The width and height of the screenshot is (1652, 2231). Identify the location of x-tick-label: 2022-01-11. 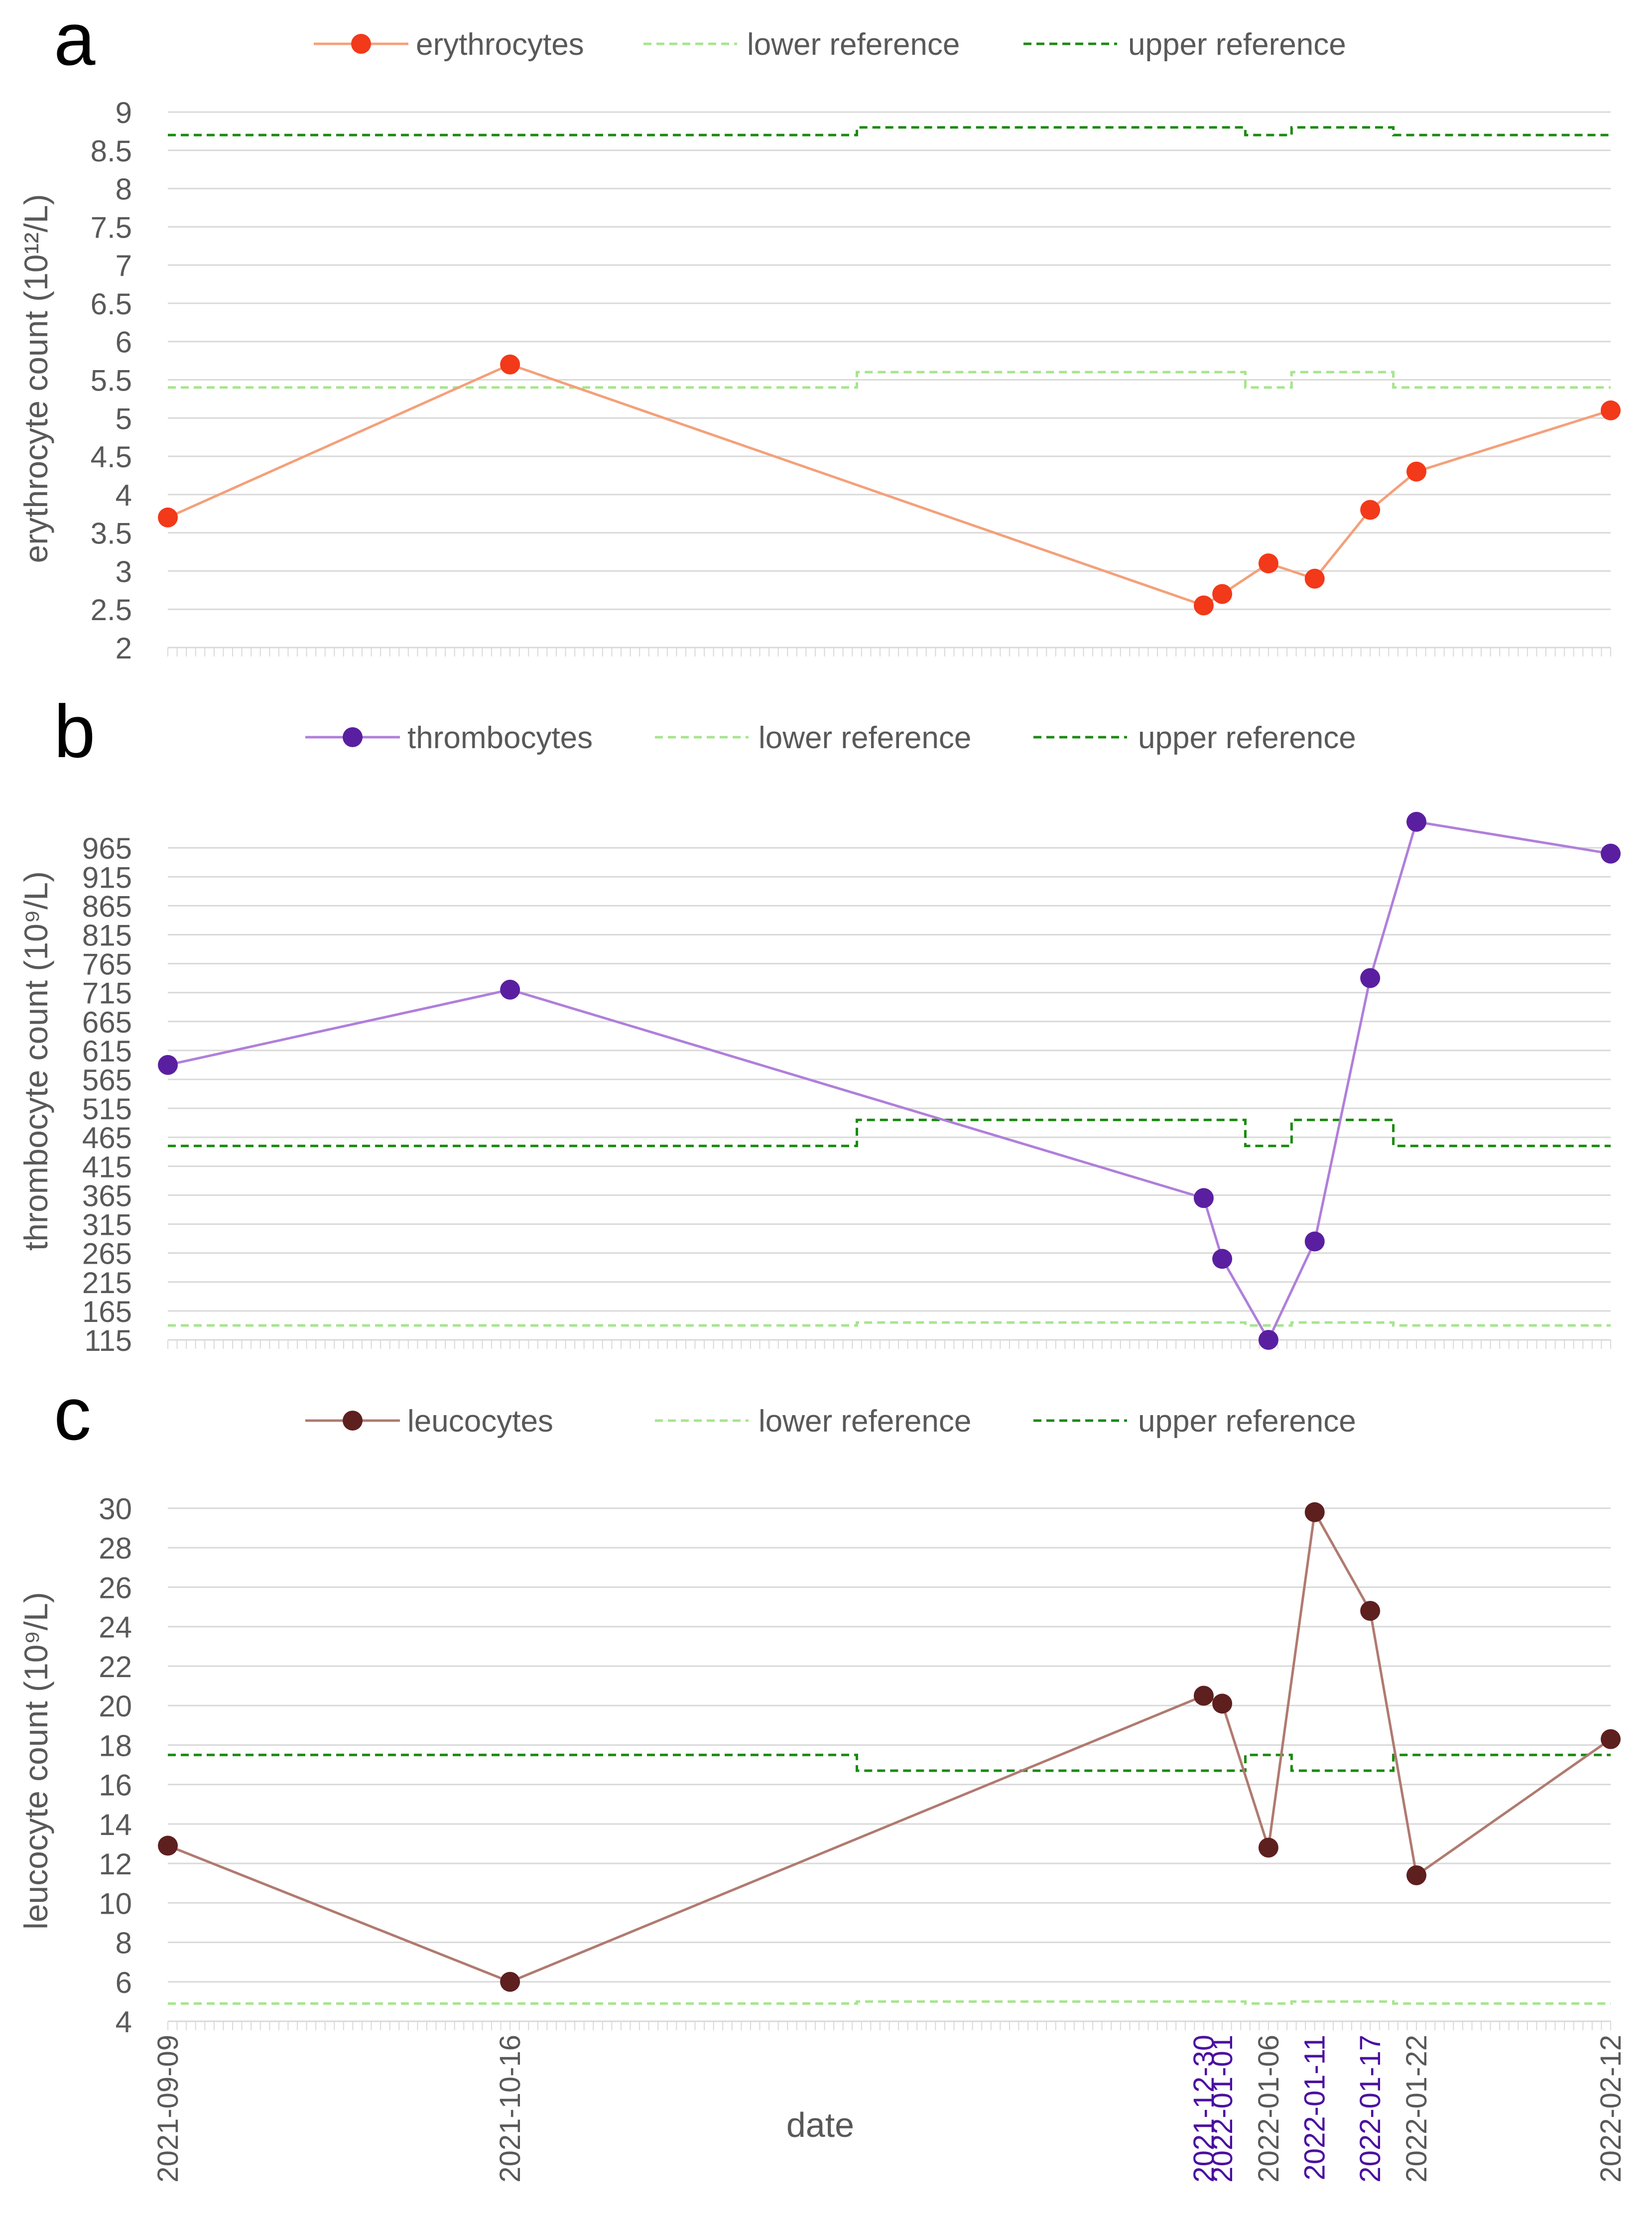
(1315, 2107).